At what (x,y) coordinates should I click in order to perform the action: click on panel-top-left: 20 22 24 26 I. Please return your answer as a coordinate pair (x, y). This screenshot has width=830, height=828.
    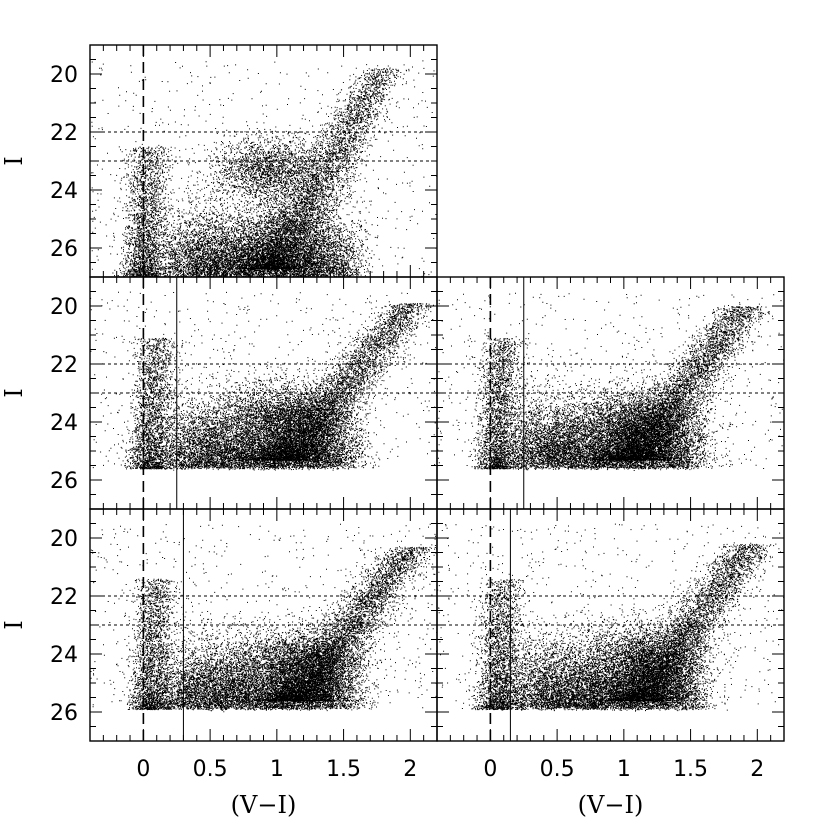
    Looking at the image, I should click on (219, 162).